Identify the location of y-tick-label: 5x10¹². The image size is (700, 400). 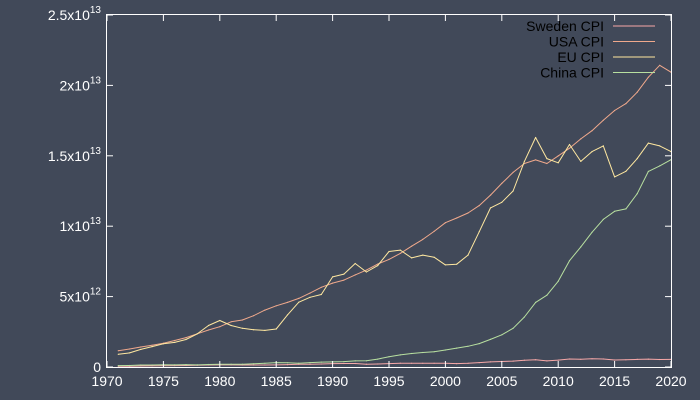
(81, 296).